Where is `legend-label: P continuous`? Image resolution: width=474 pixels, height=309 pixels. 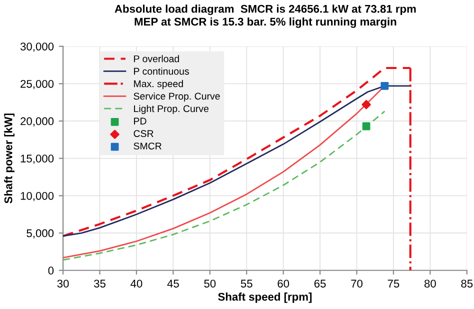 legend-label: P continuous is located at coordinates (161, 71).